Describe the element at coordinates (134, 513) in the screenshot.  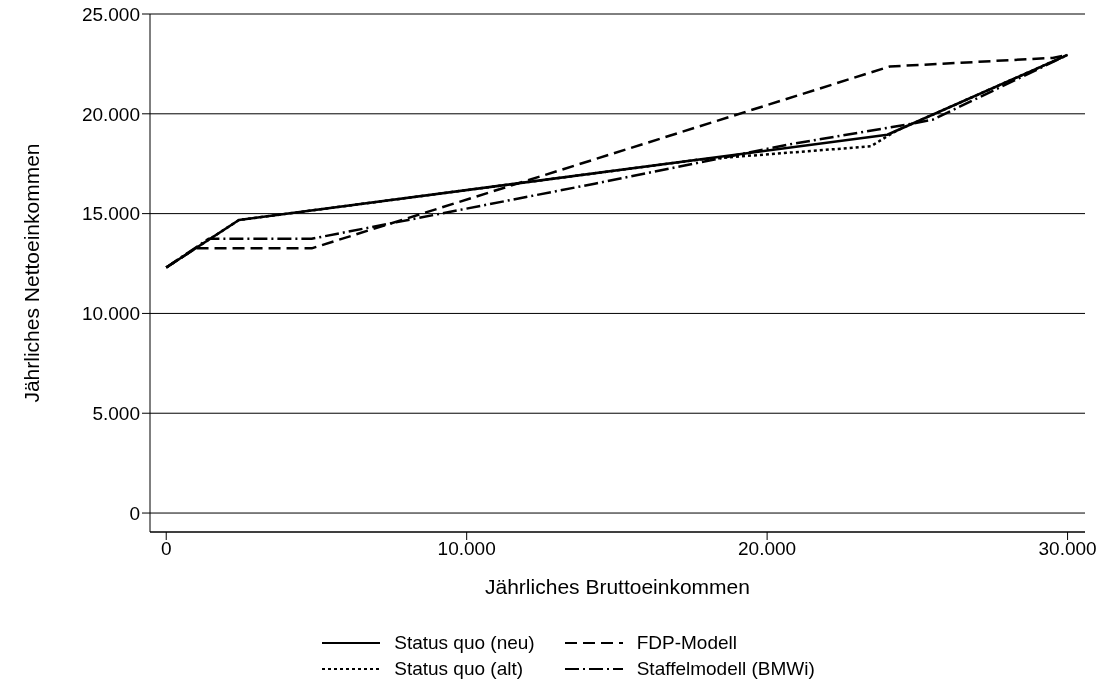
I see `y-tick-label: 0` at that location.